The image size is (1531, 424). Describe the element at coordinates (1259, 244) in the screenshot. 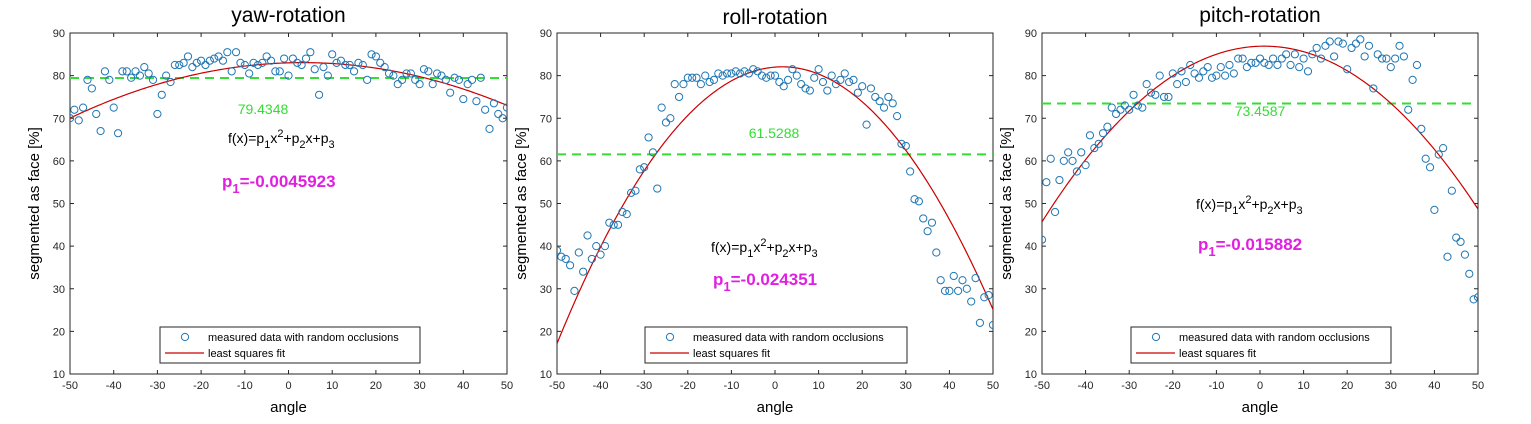

I see `param-value: =-0.015882` at that location.